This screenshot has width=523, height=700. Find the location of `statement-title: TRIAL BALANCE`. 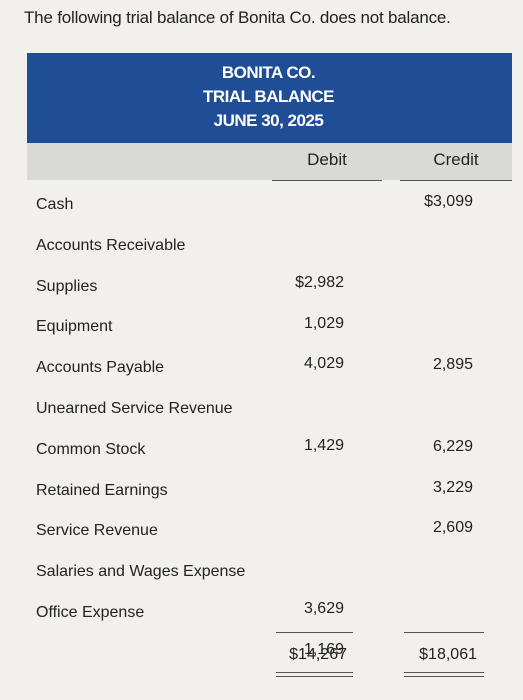

statement-title: TRIAL BALANCE is located at coordinates (268, 96).